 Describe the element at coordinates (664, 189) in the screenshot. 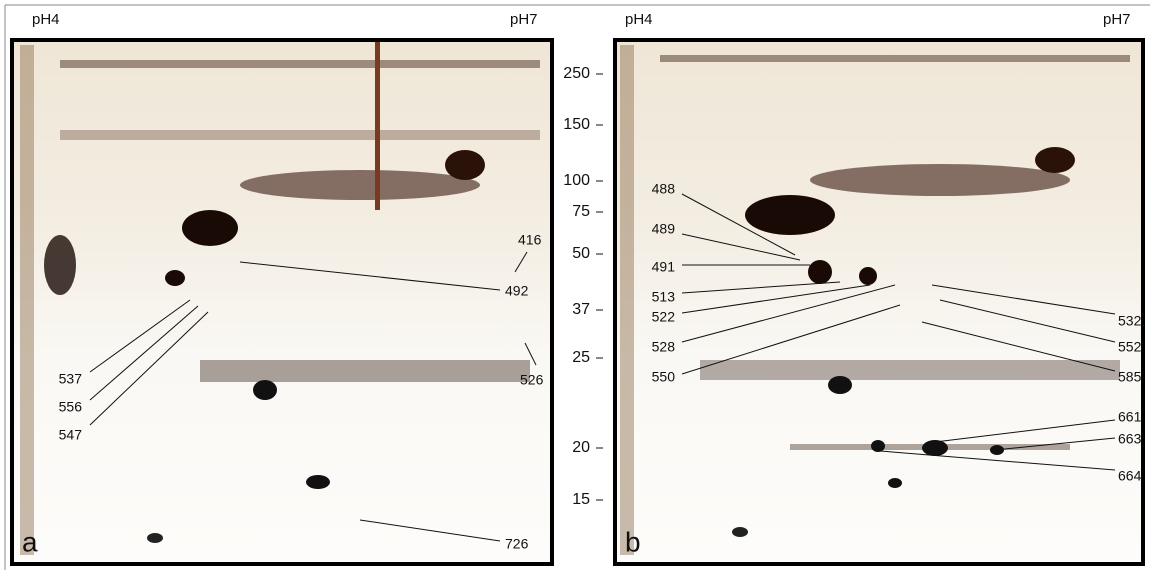

I see `spot-label: 488` at that location.